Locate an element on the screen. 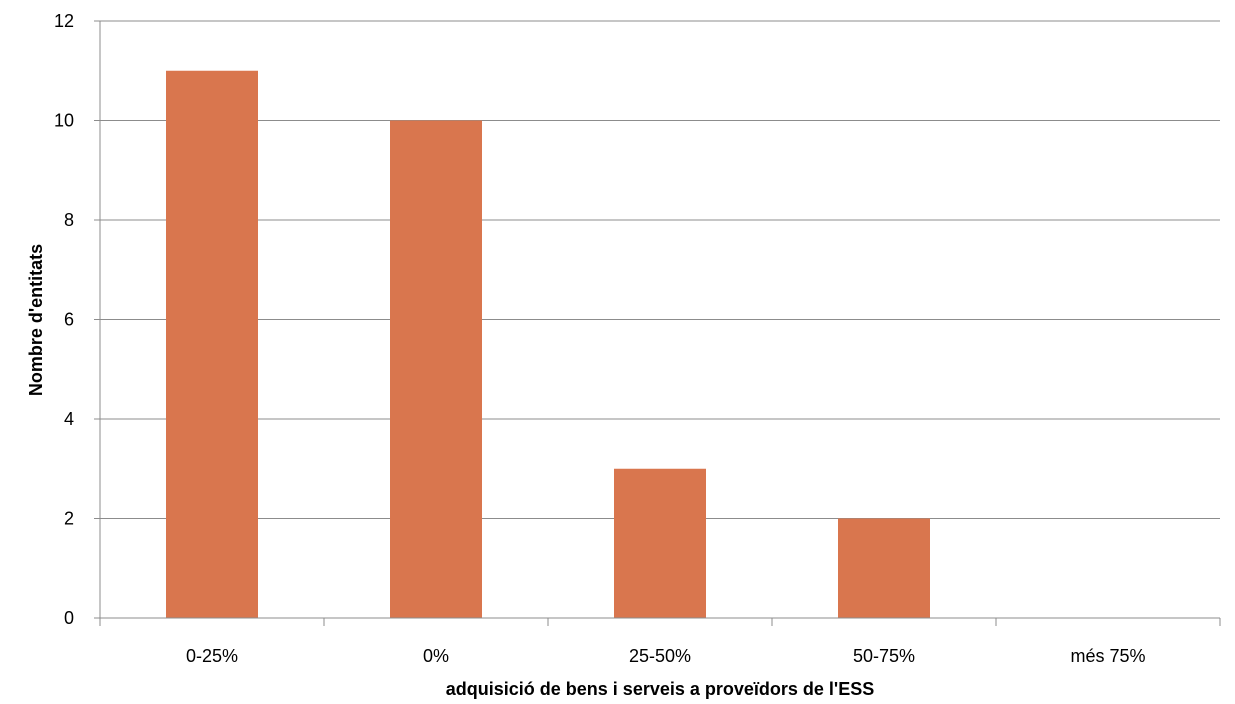 Image resolution: width=1235 pixels, height=704 pixels. x-tick-label: 0% is located at coordinates (436, 656).